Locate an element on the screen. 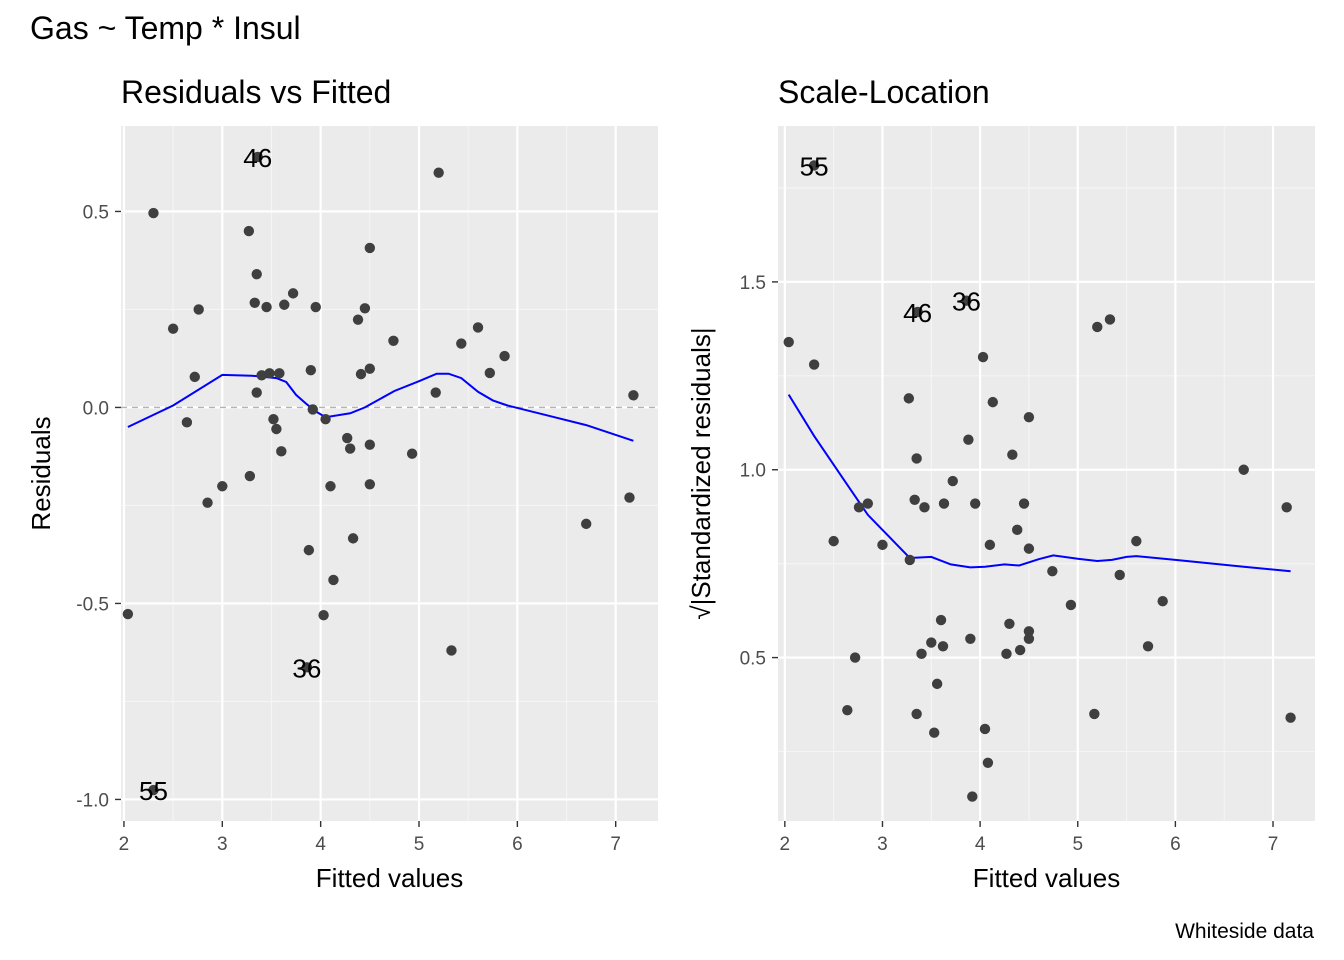 This screenshot has height=960, width=1344. point-label: 36 is located at coordinates (306, 668).